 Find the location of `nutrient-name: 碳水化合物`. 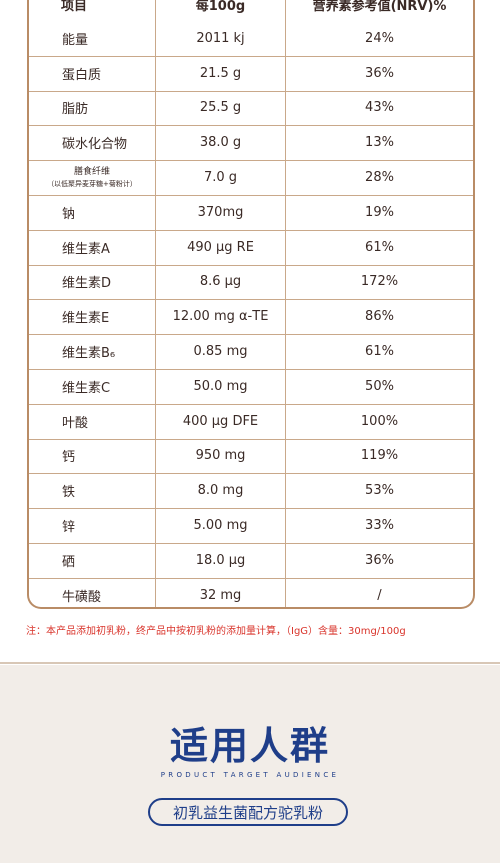

nutrient-name: 碳水化合物 is located at coordinates (92, 143).